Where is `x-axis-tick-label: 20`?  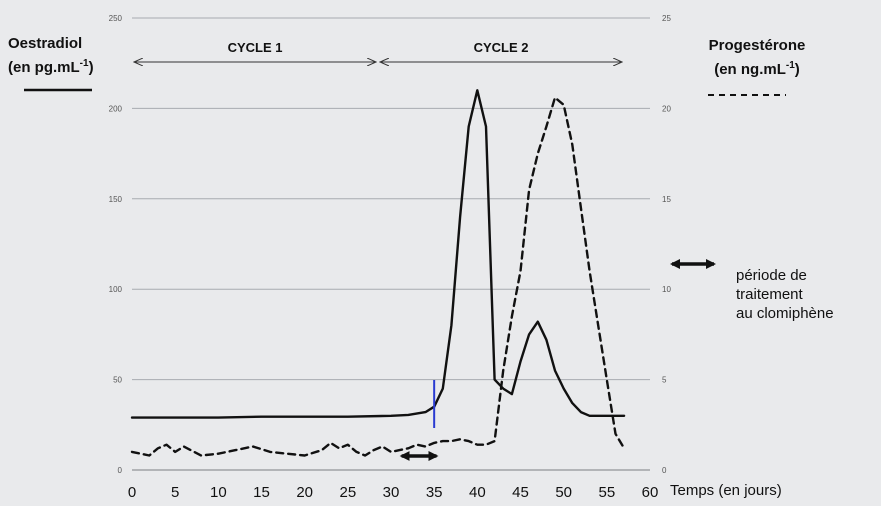 x-axis-tick-label: 20 is located at coordinates (304, 492).